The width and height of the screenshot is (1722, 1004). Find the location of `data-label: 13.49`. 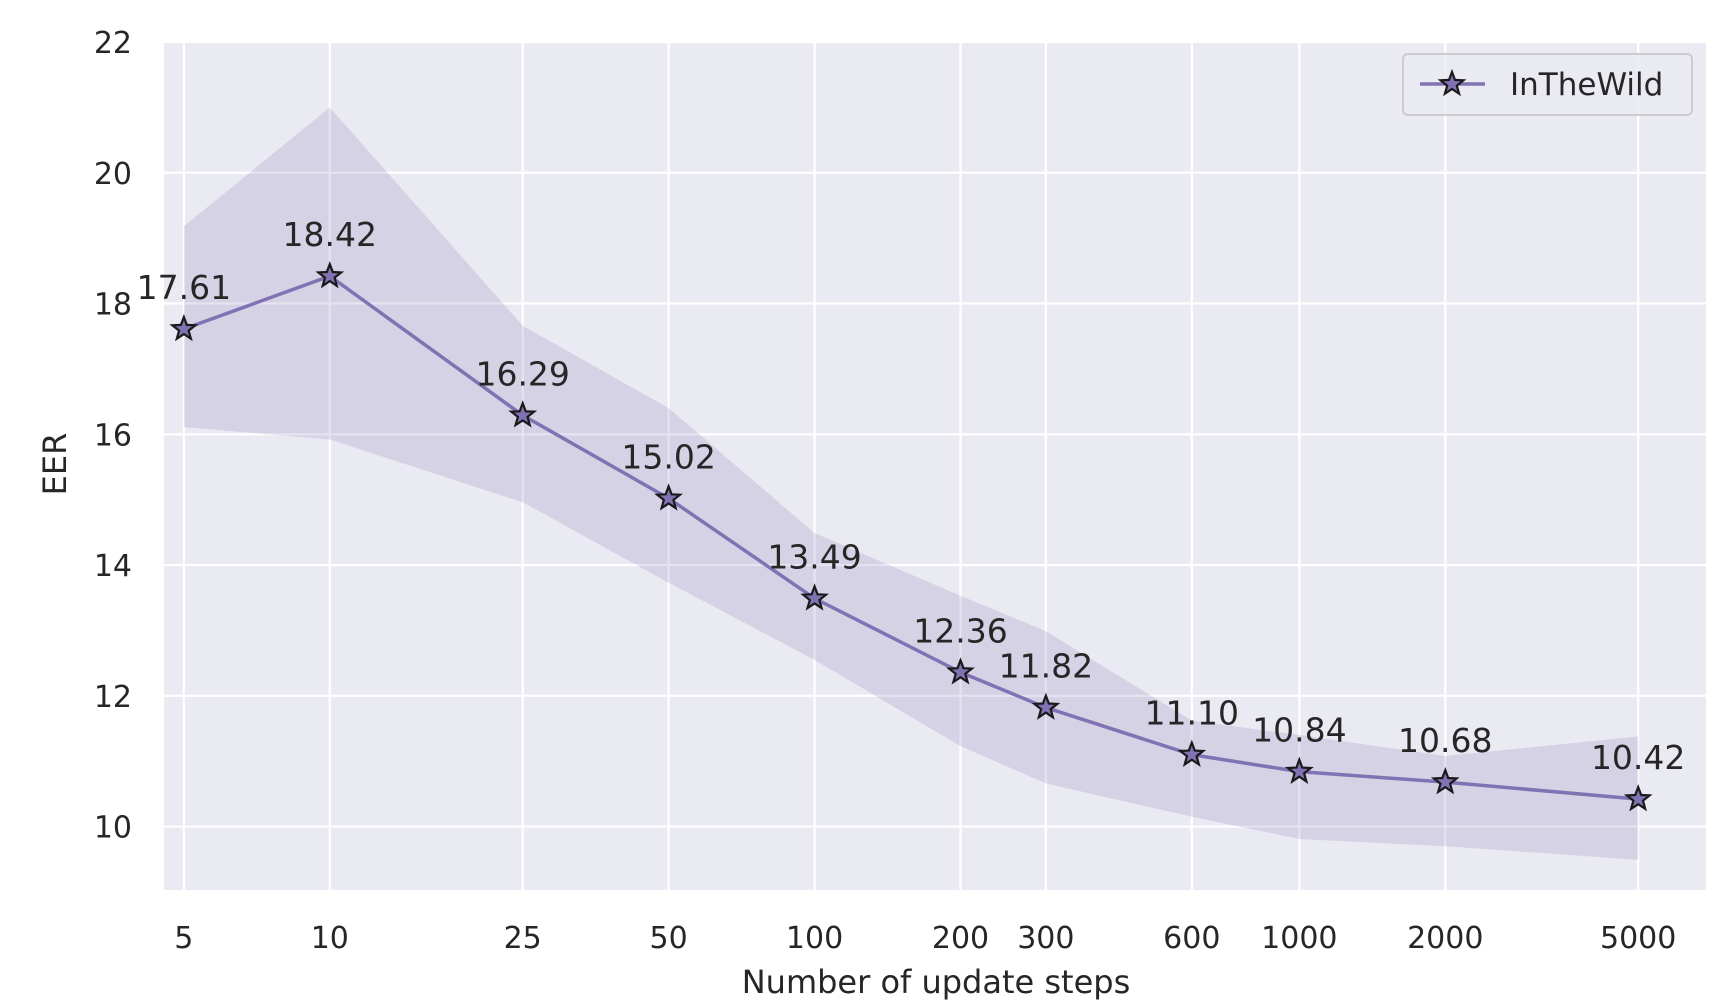

data-label: 13.49 is located at coordinates (814, 556).